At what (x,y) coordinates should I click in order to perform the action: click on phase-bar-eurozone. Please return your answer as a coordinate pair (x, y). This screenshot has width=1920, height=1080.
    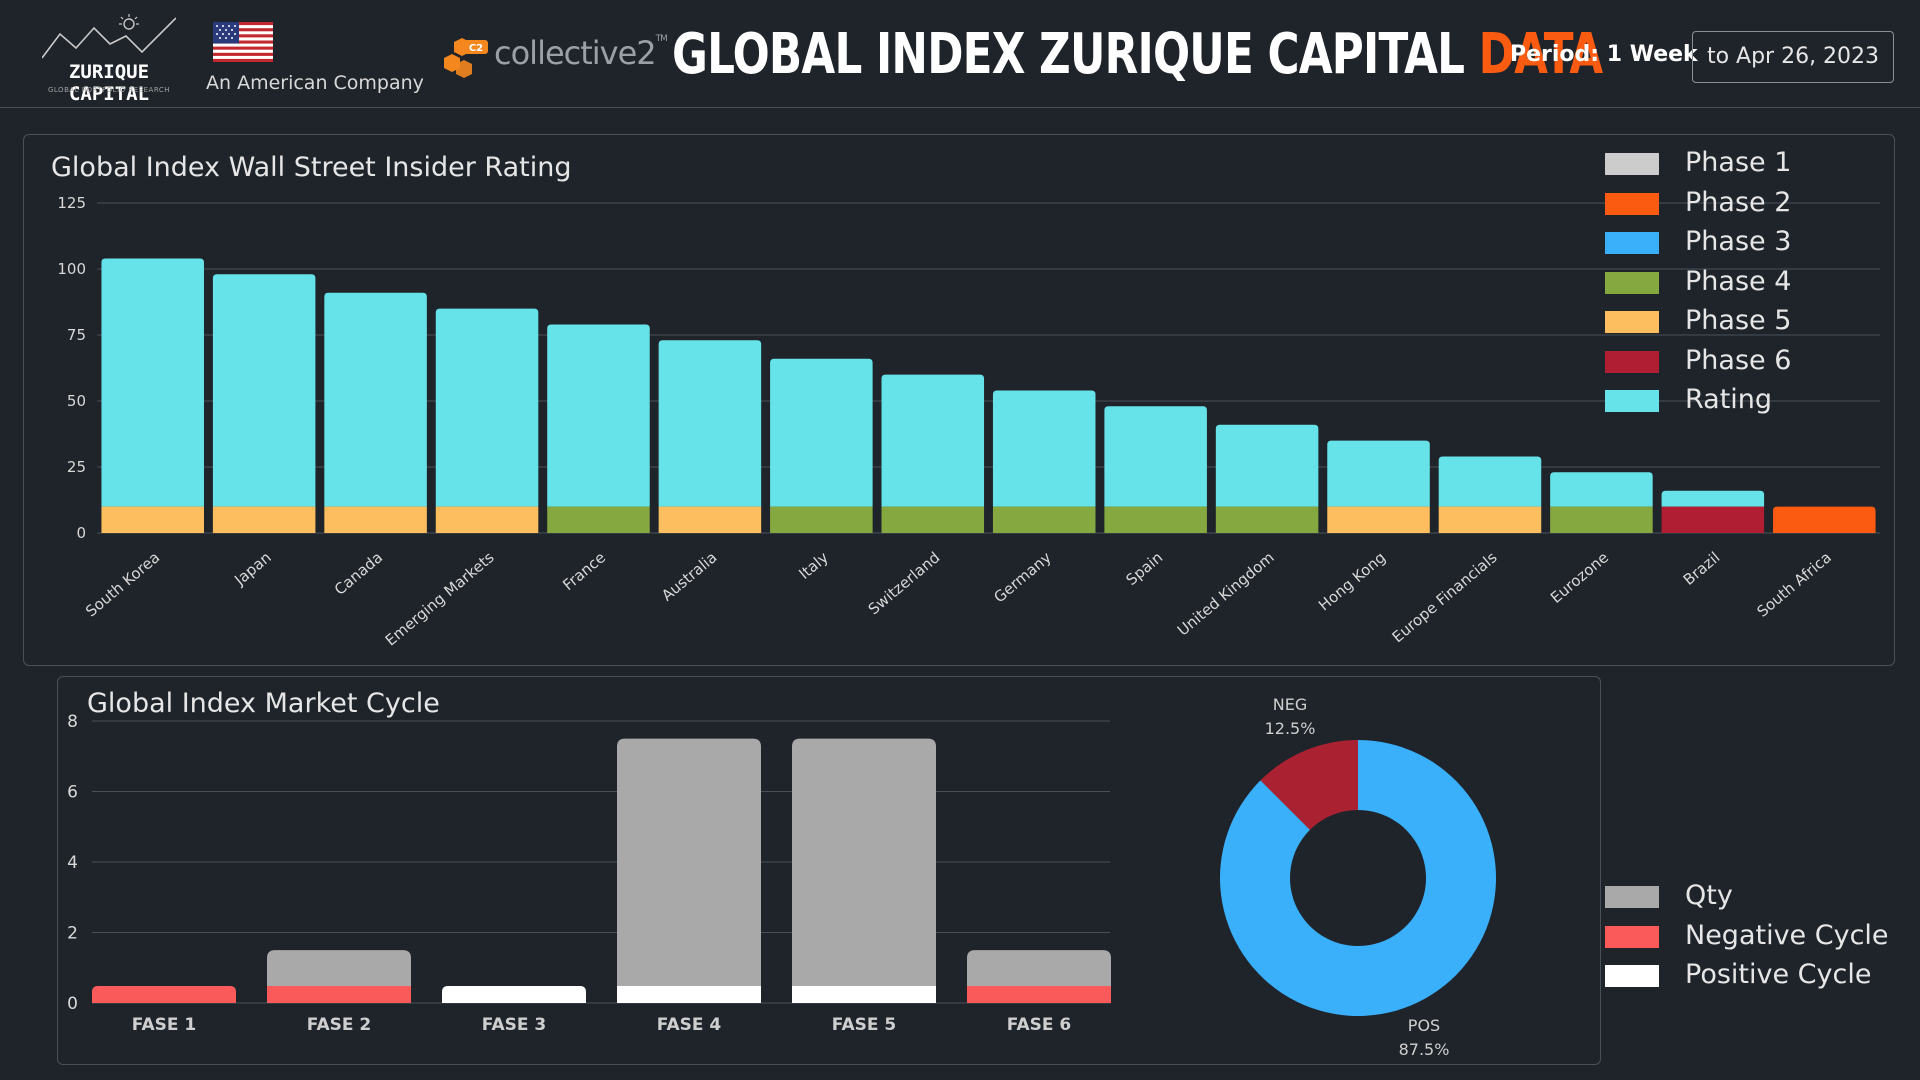
    Looking at the image, I should click on (1601, 519).